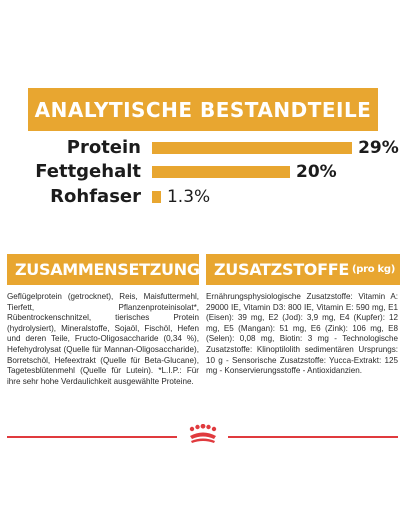  Describe the element at coordinates (313, 437) in the screenshot. I see `divider-line-right` at that location.